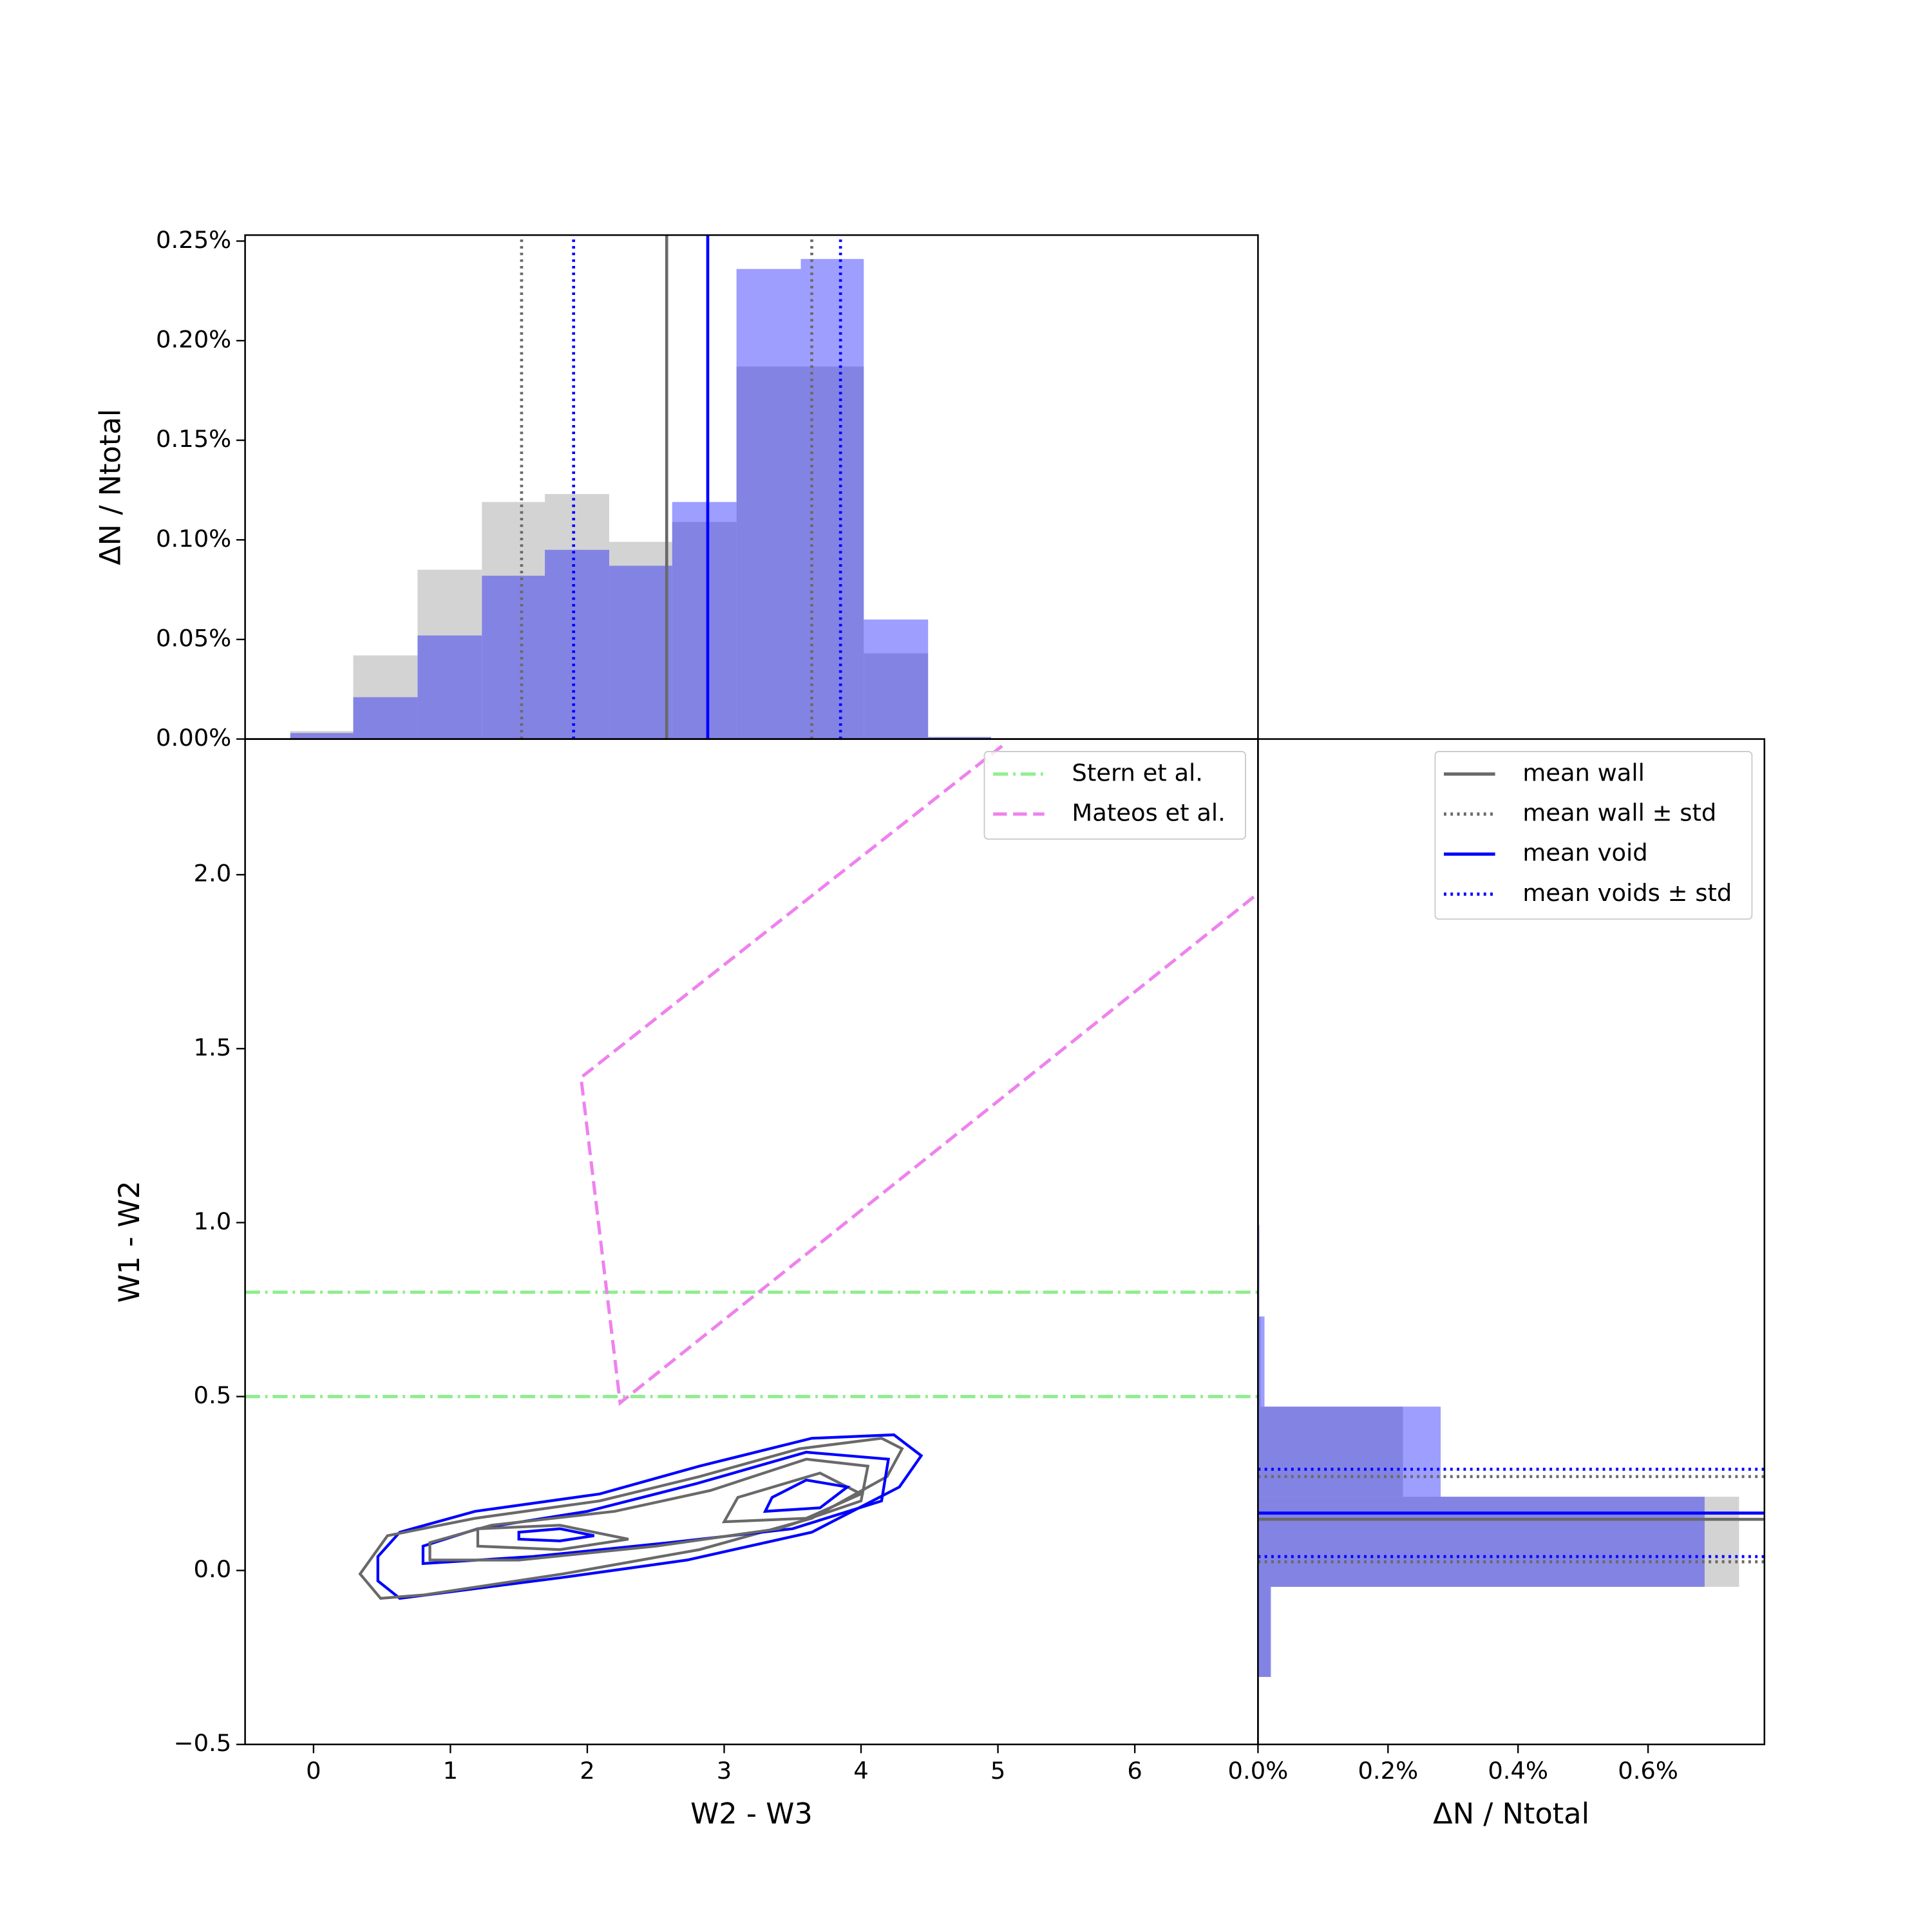  What do you see at coordinates (193, 539) in the screenshot?
I see `y-tick-label: 0.10%` at bounding box center [193, 539].